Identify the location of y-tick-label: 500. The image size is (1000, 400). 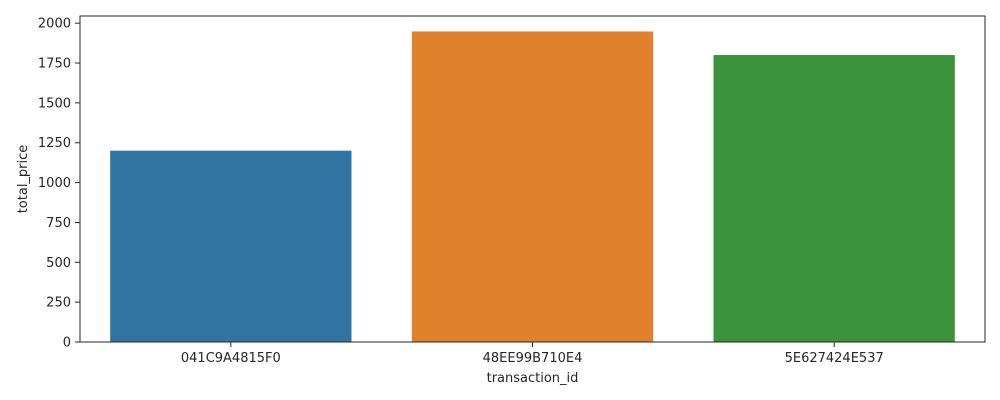
(58, 263).